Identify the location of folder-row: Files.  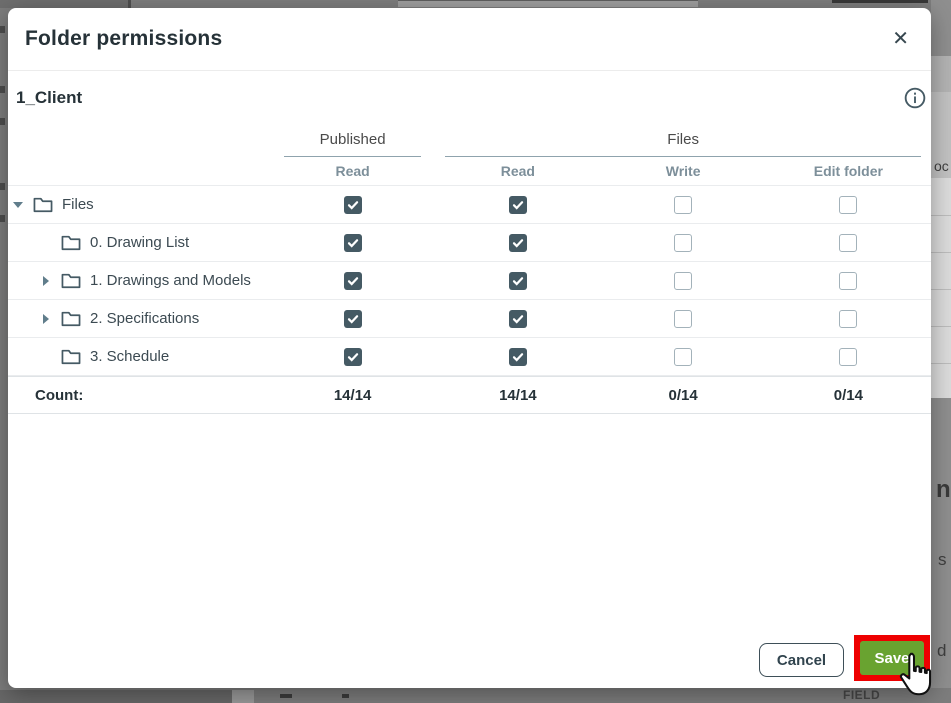
(469, 205).